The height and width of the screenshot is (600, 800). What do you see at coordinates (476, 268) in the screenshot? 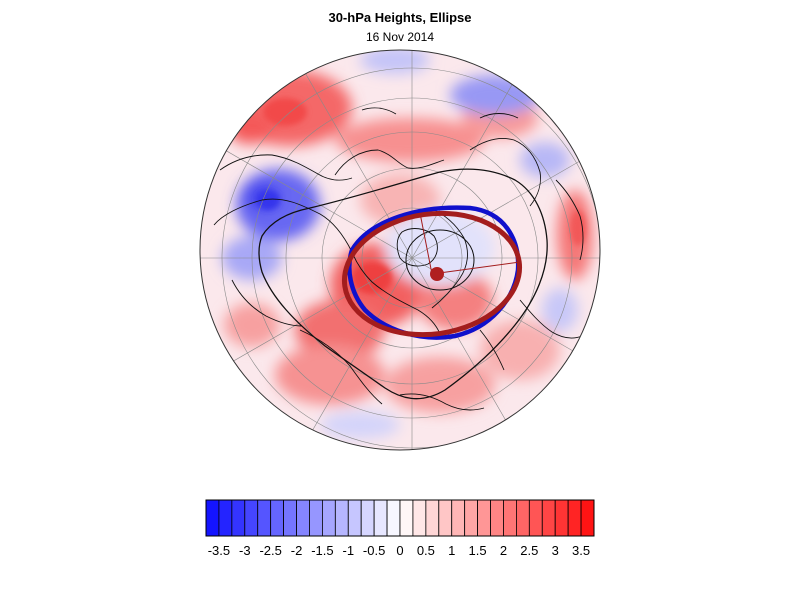
I see `major-axis` at bounding box center [476, 268].